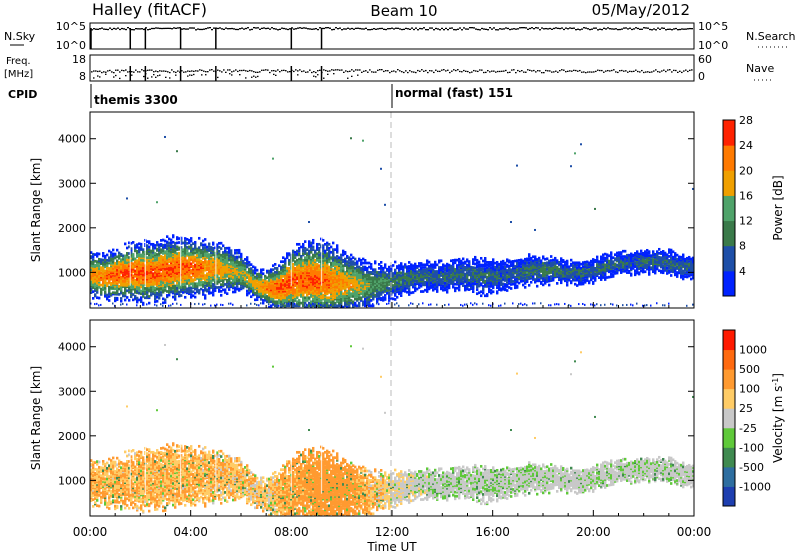 The width and height of the screenshot is (800, 554). What do you see at coordinates (18, 61) in the screenshot?
I see `freq-label: Freq.` at bounding box center [18, 61].